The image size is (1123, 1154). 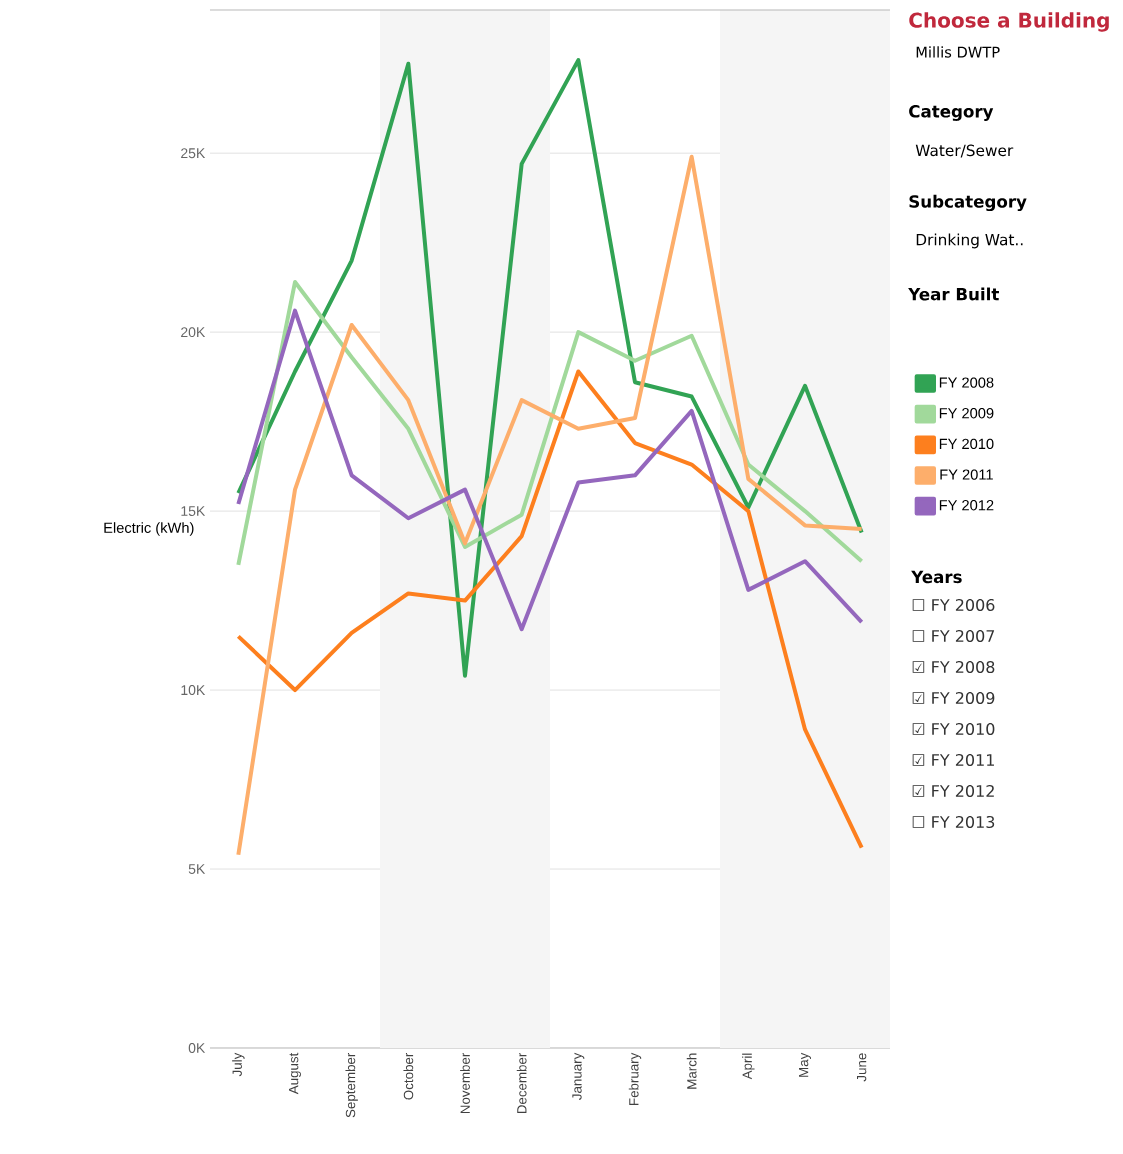 What do you see at coordinates (521, 1083) in the screenshot?
I see `x-tick-label: December` at bounding box center [521, 1083].